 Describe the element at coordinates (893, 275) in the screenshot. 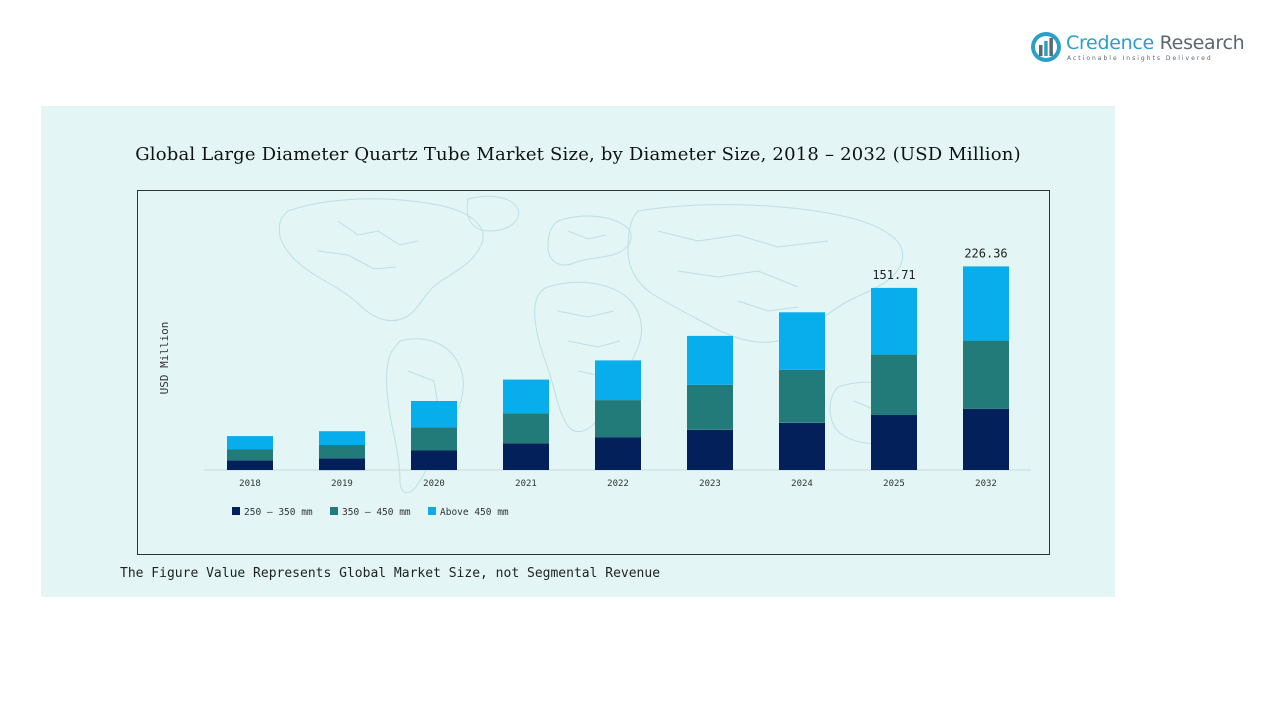

I see `total-label-2025: 151.71` at that location.